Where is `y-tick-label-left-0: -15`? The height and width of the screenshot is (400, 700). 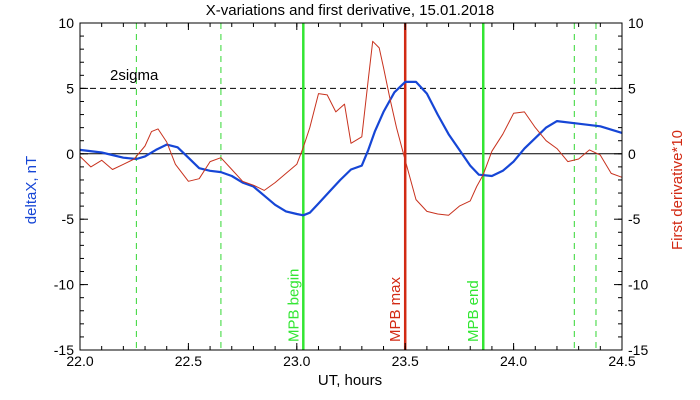 y-tick-label-left-0: -15 is located at coordinates (64, 350).